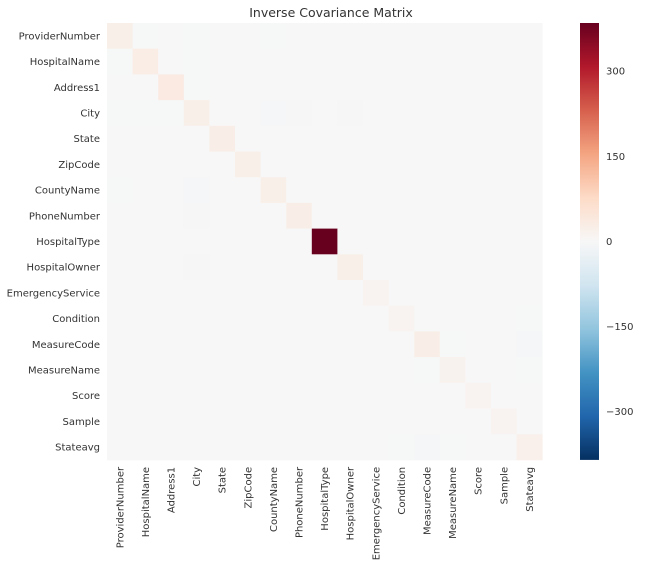  Describe the element at coordinates (479, 481) in the screenshot. I see `column-label: Score` at that location.